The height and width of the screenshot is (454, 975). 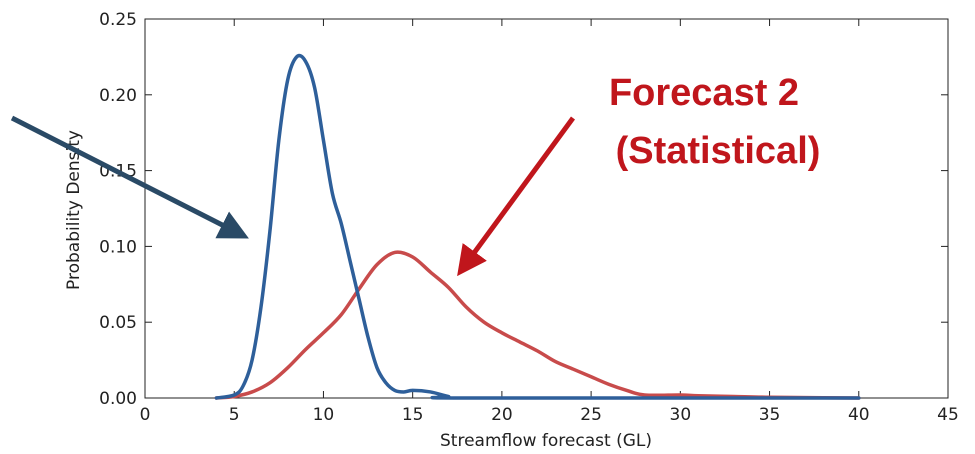 I want to click on x-axis-label: Streamflow forecast (GL), so click(x=546, y=441).